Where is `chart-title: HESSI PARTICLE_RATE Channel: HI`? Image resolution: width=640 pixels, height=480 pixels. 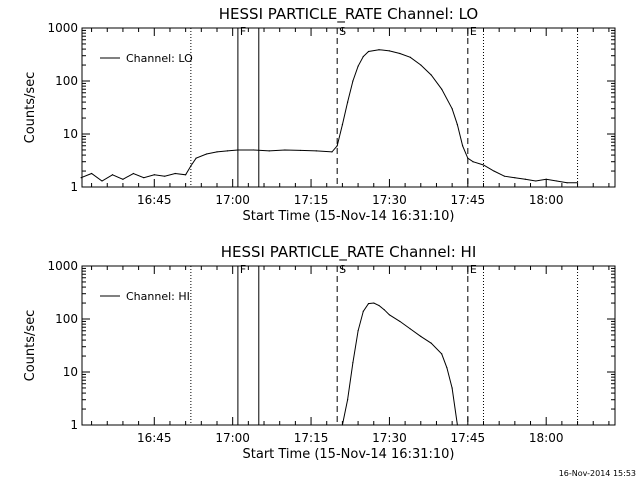 chart-title: HESSI PARTICLE_RATE Channel: HI is located at coordinates (349, 252).